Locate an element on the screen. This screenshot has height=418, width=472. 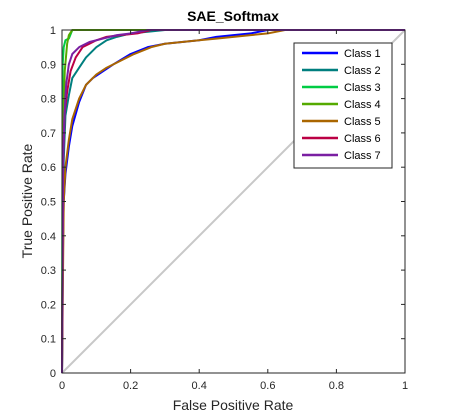
y-tick-label: 1 is located at coordinates (53, 31).